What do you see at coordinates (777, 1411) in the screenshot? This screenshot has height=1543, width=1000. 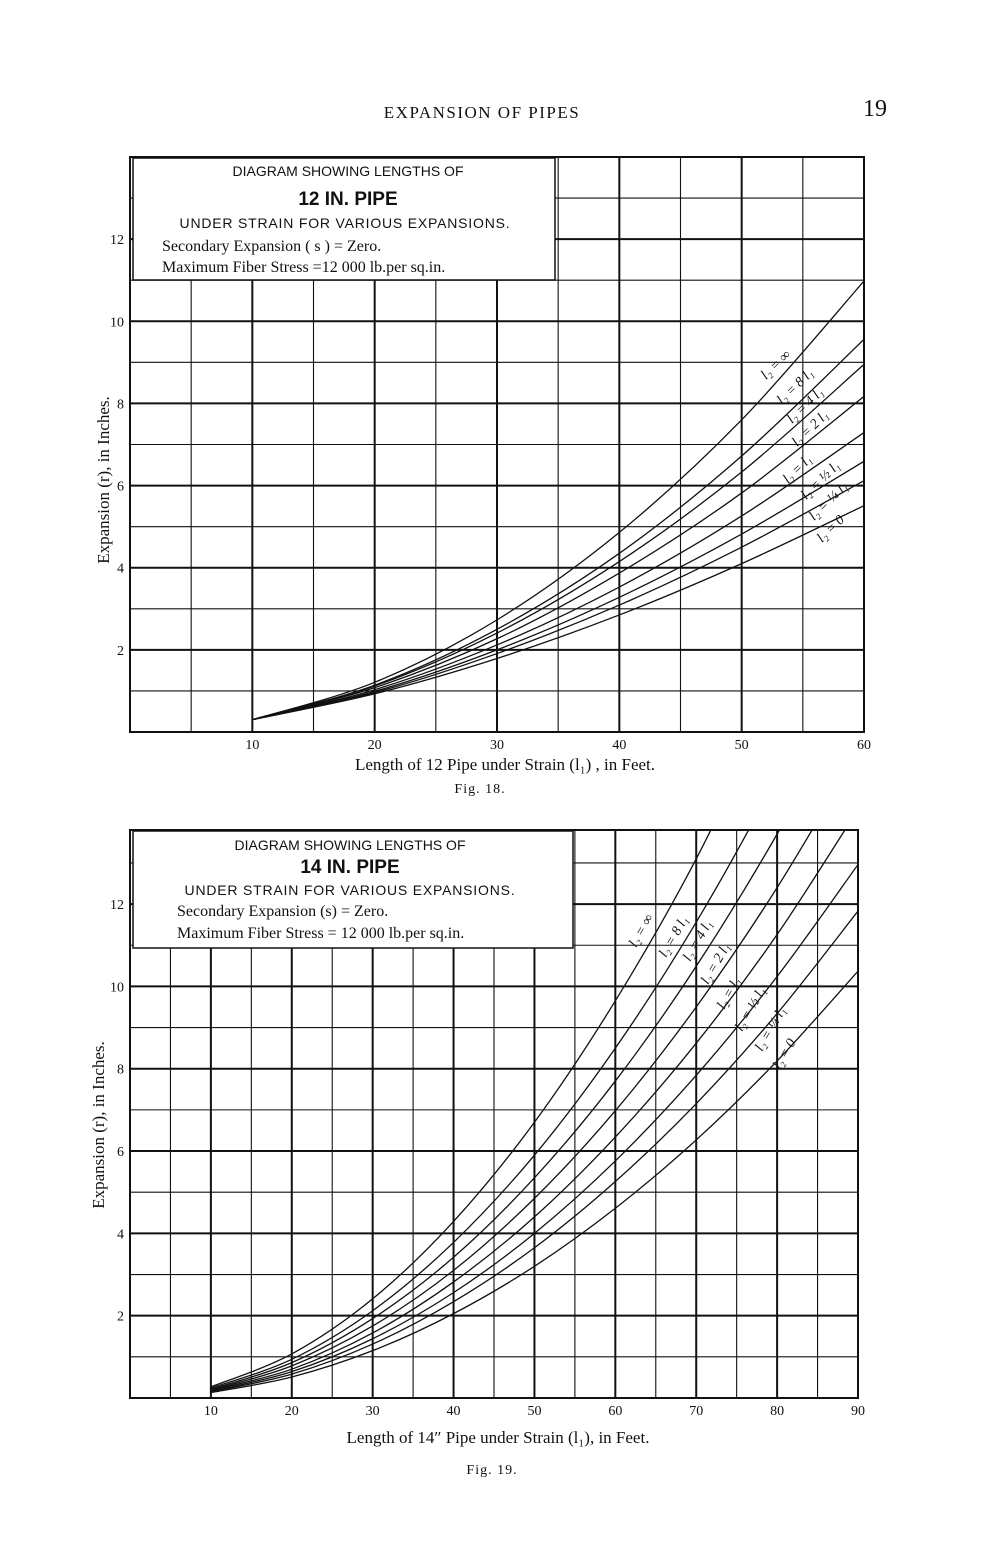 I see `x-tick-label: 80` at bounding box center [777, 1411].